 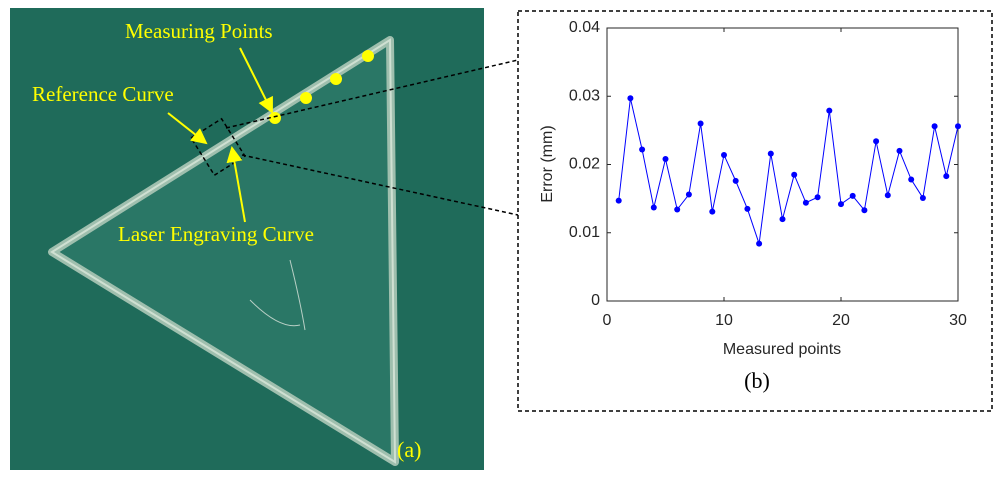 I want to click on x-tick-label: 30, so click(x=958, y=320).